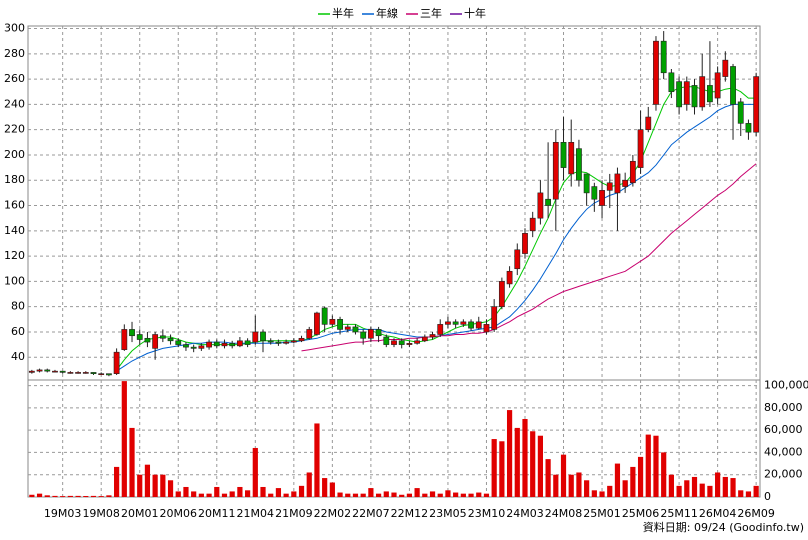 The image size is (808, 540). Describe the element at coordinates (14, 255) in the screenshot. I see `y-tick-label: 120` at that location.